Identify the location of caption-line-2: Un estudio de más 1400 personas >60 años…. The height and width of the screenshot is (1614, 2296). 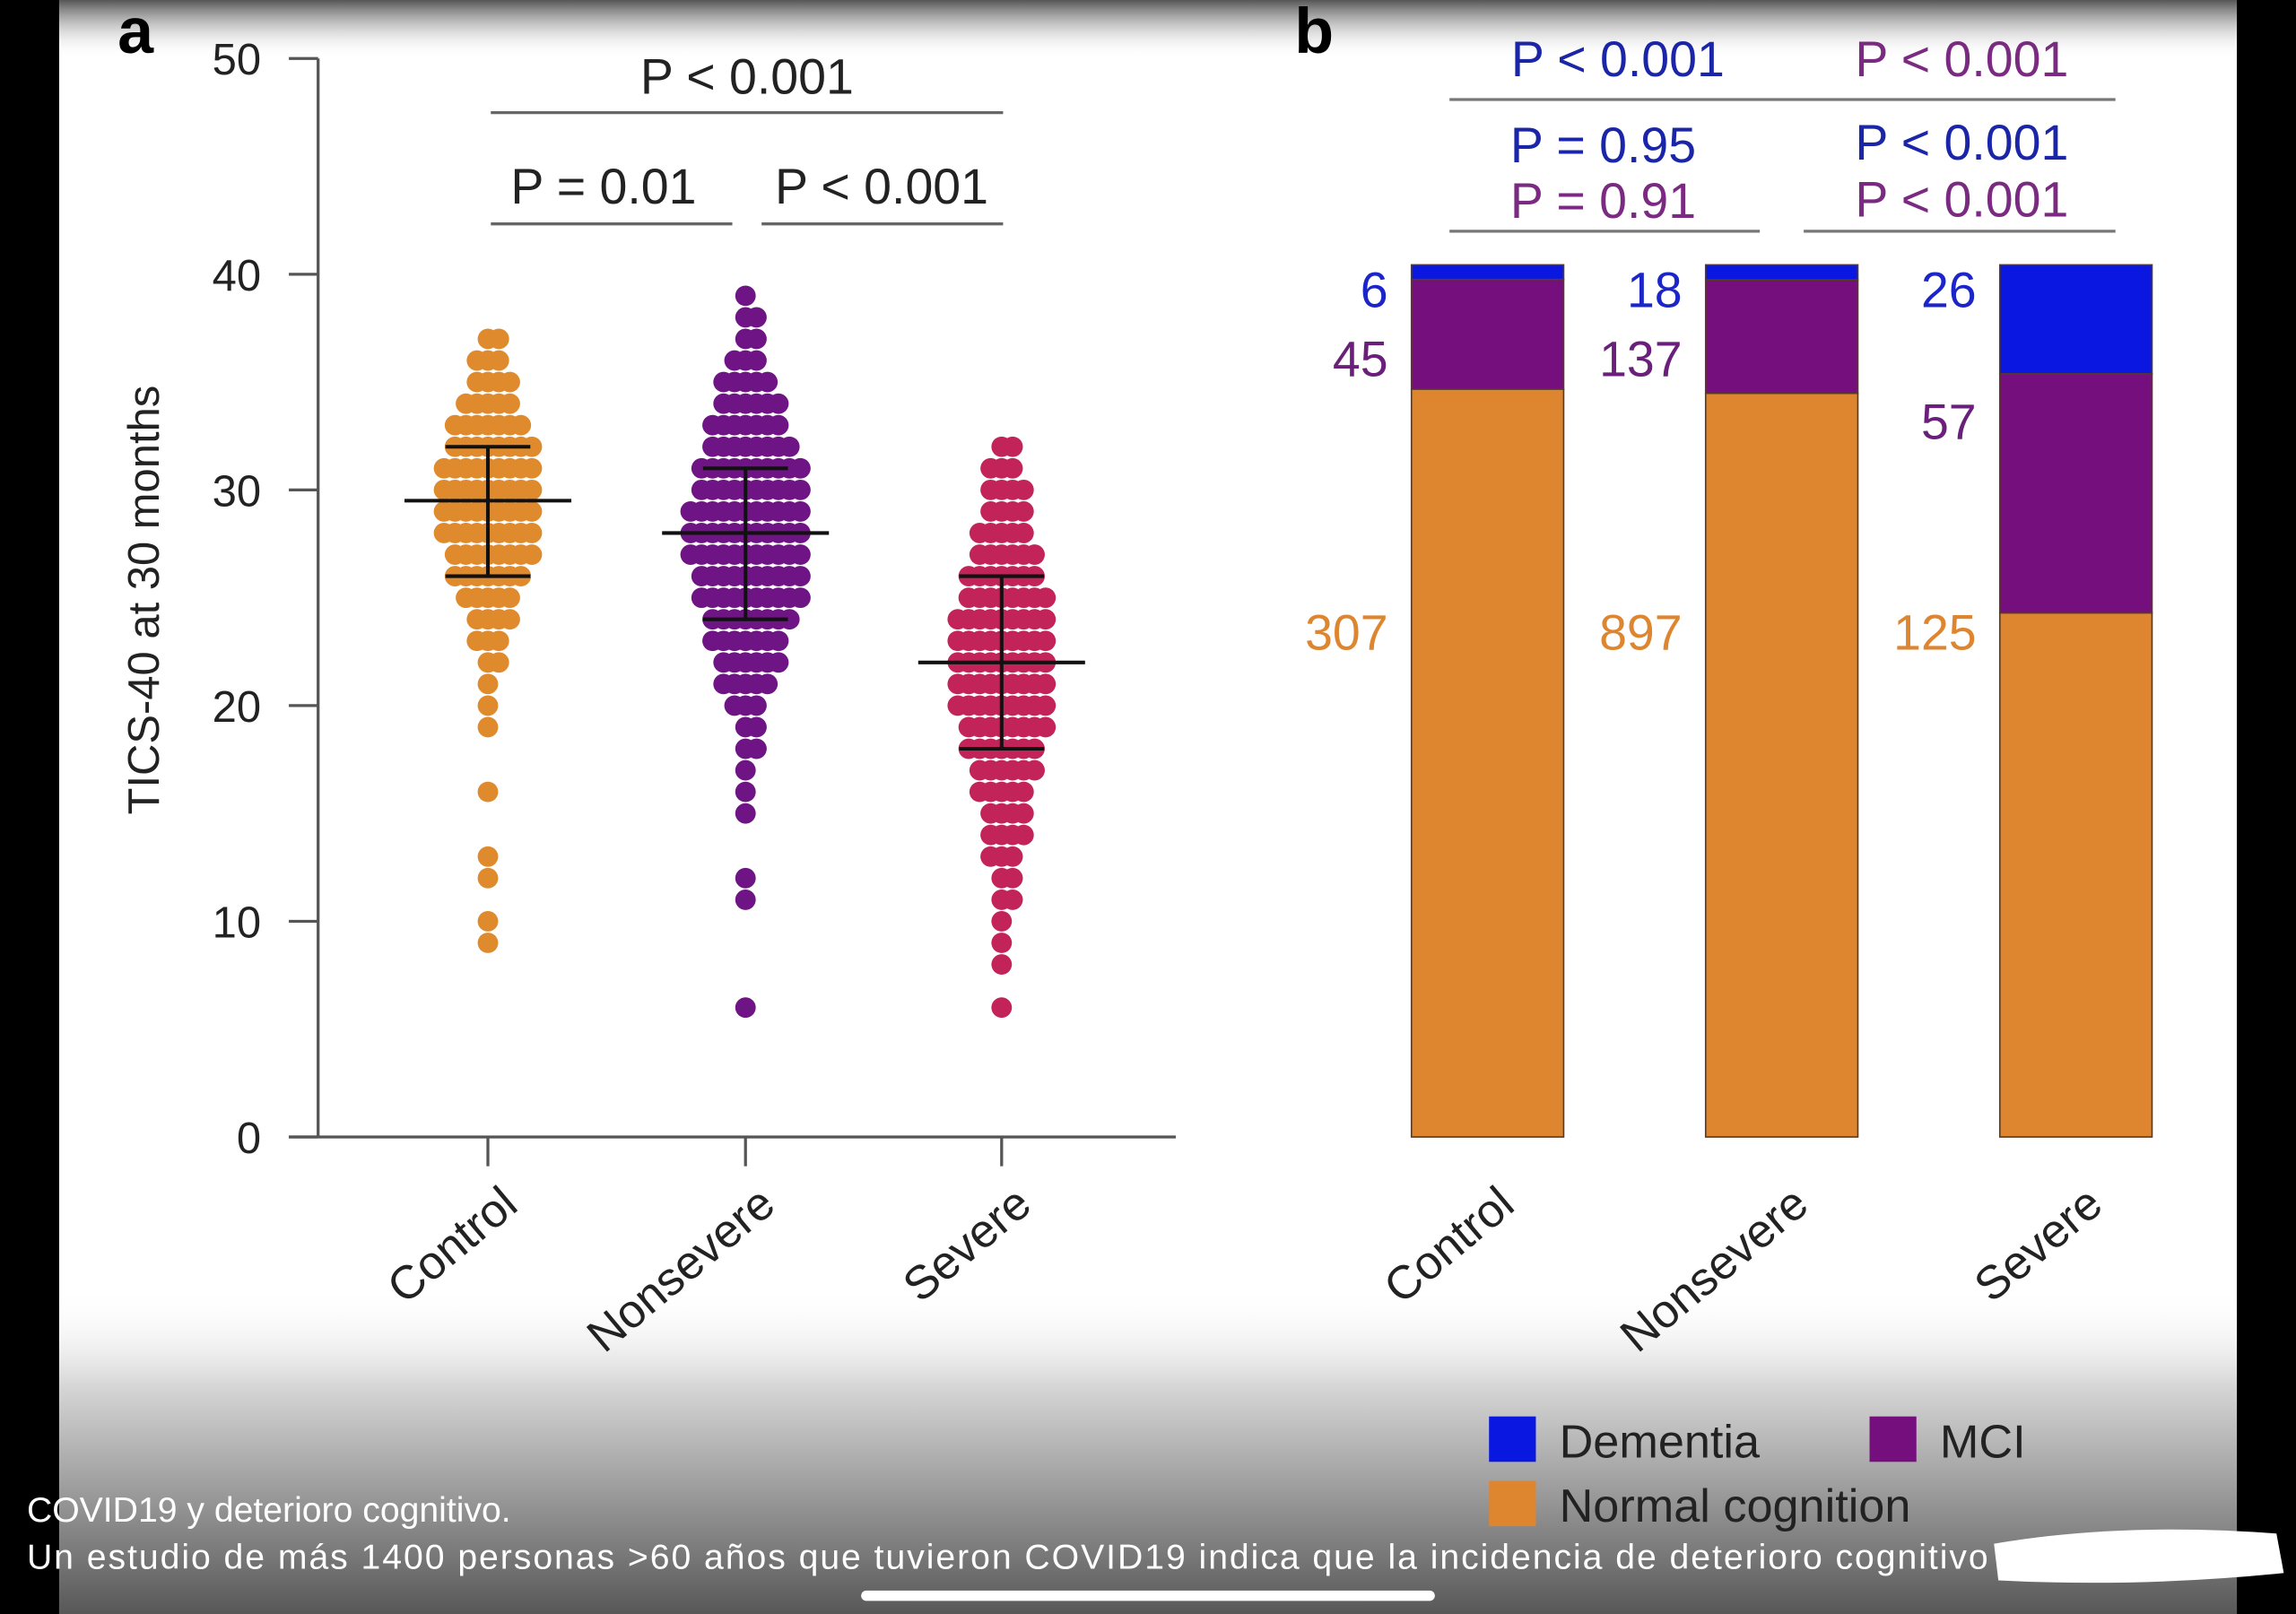
(1007, 1557).